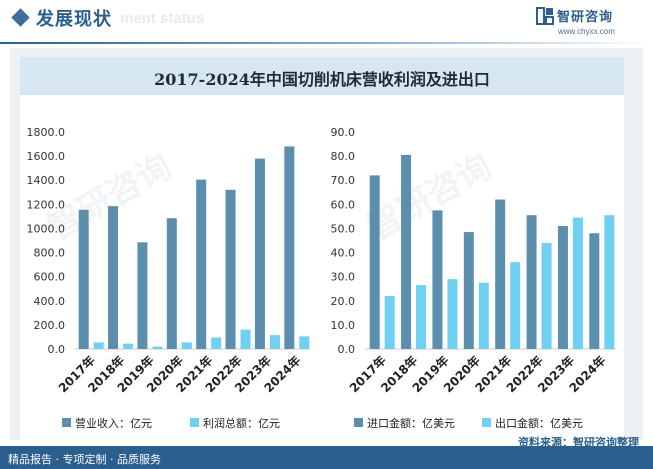  What do you see at coordinates (50, 253) in the screenshot?
I see `y-tick-label: 800.0` at bounding box center [50, 253].